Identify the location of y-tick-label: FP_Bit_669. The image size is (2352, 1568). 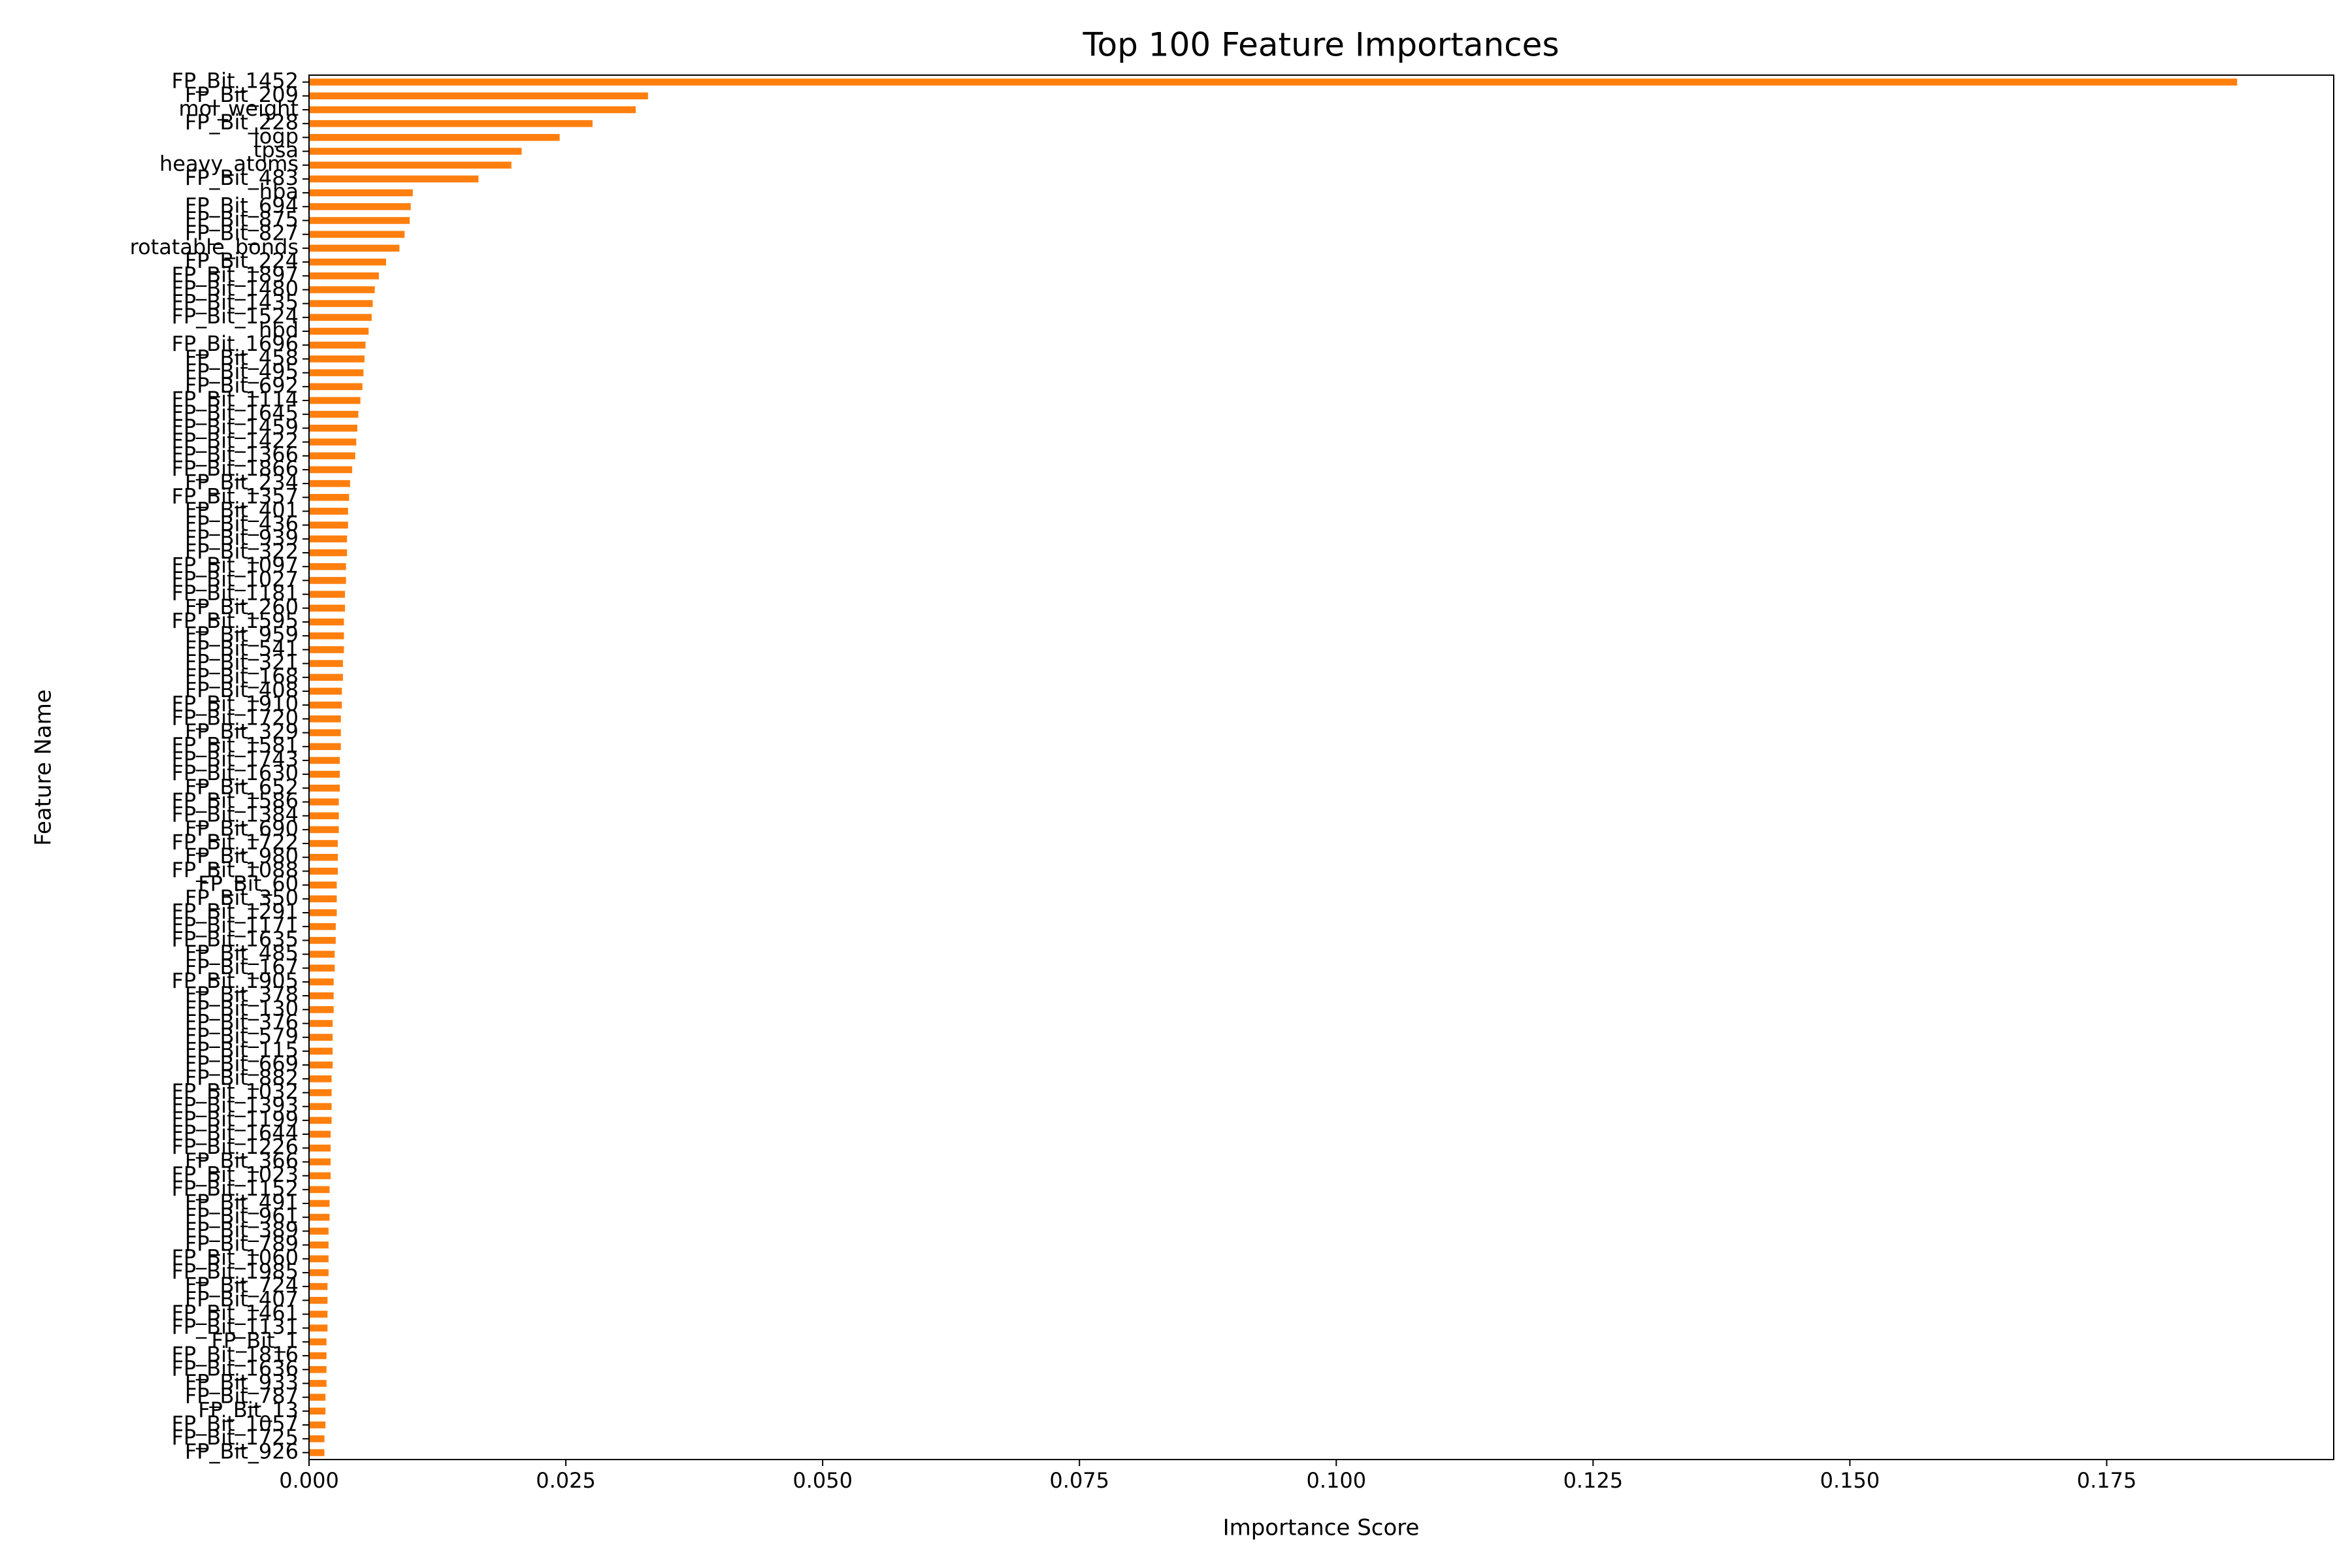
(242, 1063).